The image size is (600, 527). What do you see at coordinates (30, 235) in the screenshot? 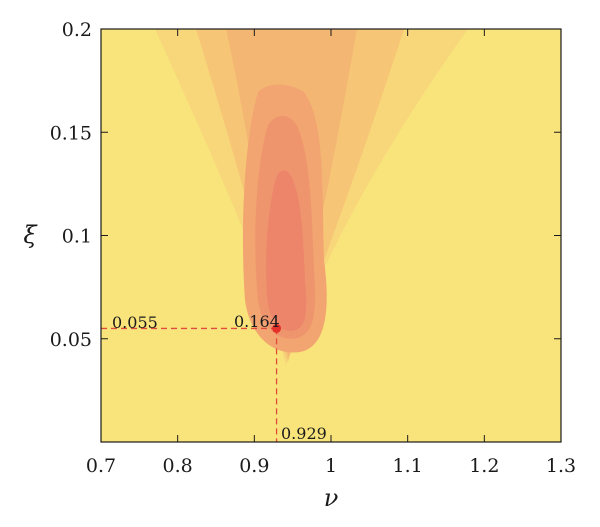
I see `y-axis-label: ξ` at bounding box center [30, 235].